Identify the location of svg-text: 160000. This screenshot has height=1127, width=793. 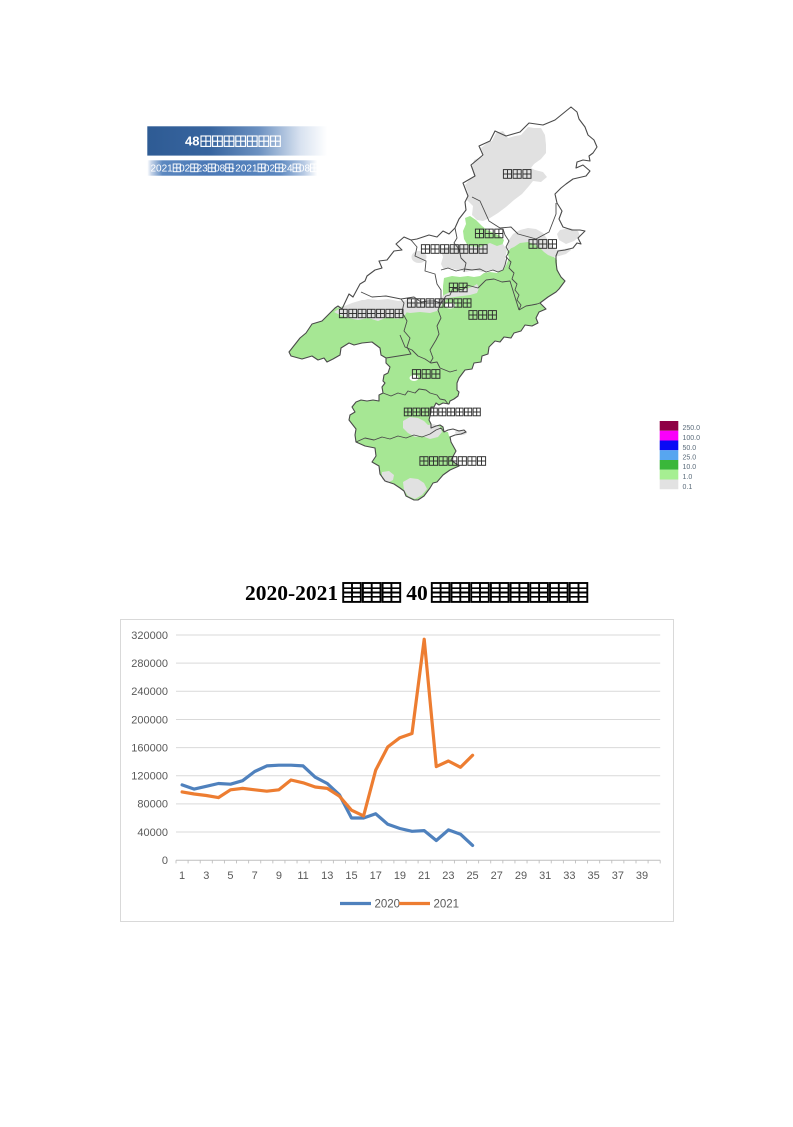
(149, 748).